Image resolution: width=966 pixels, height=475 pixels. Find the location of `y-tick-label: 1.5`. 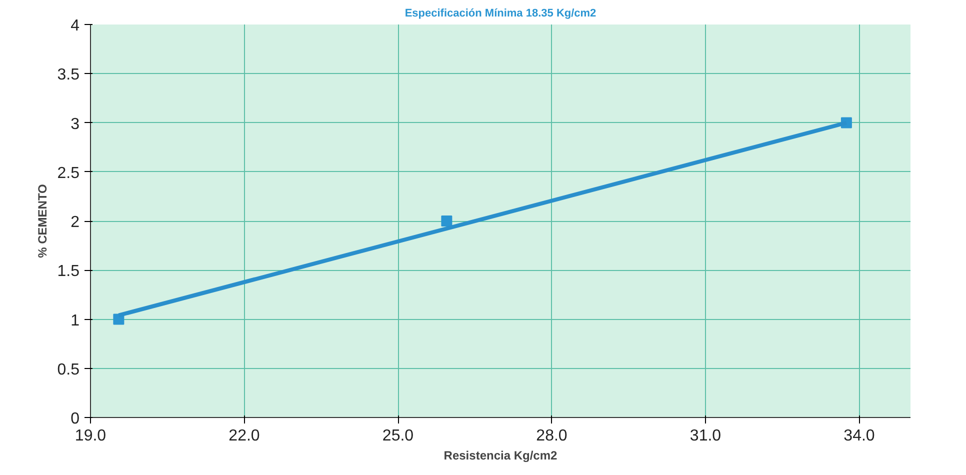

y-tick-label: 1.5 is located at coordinates (68, 271).